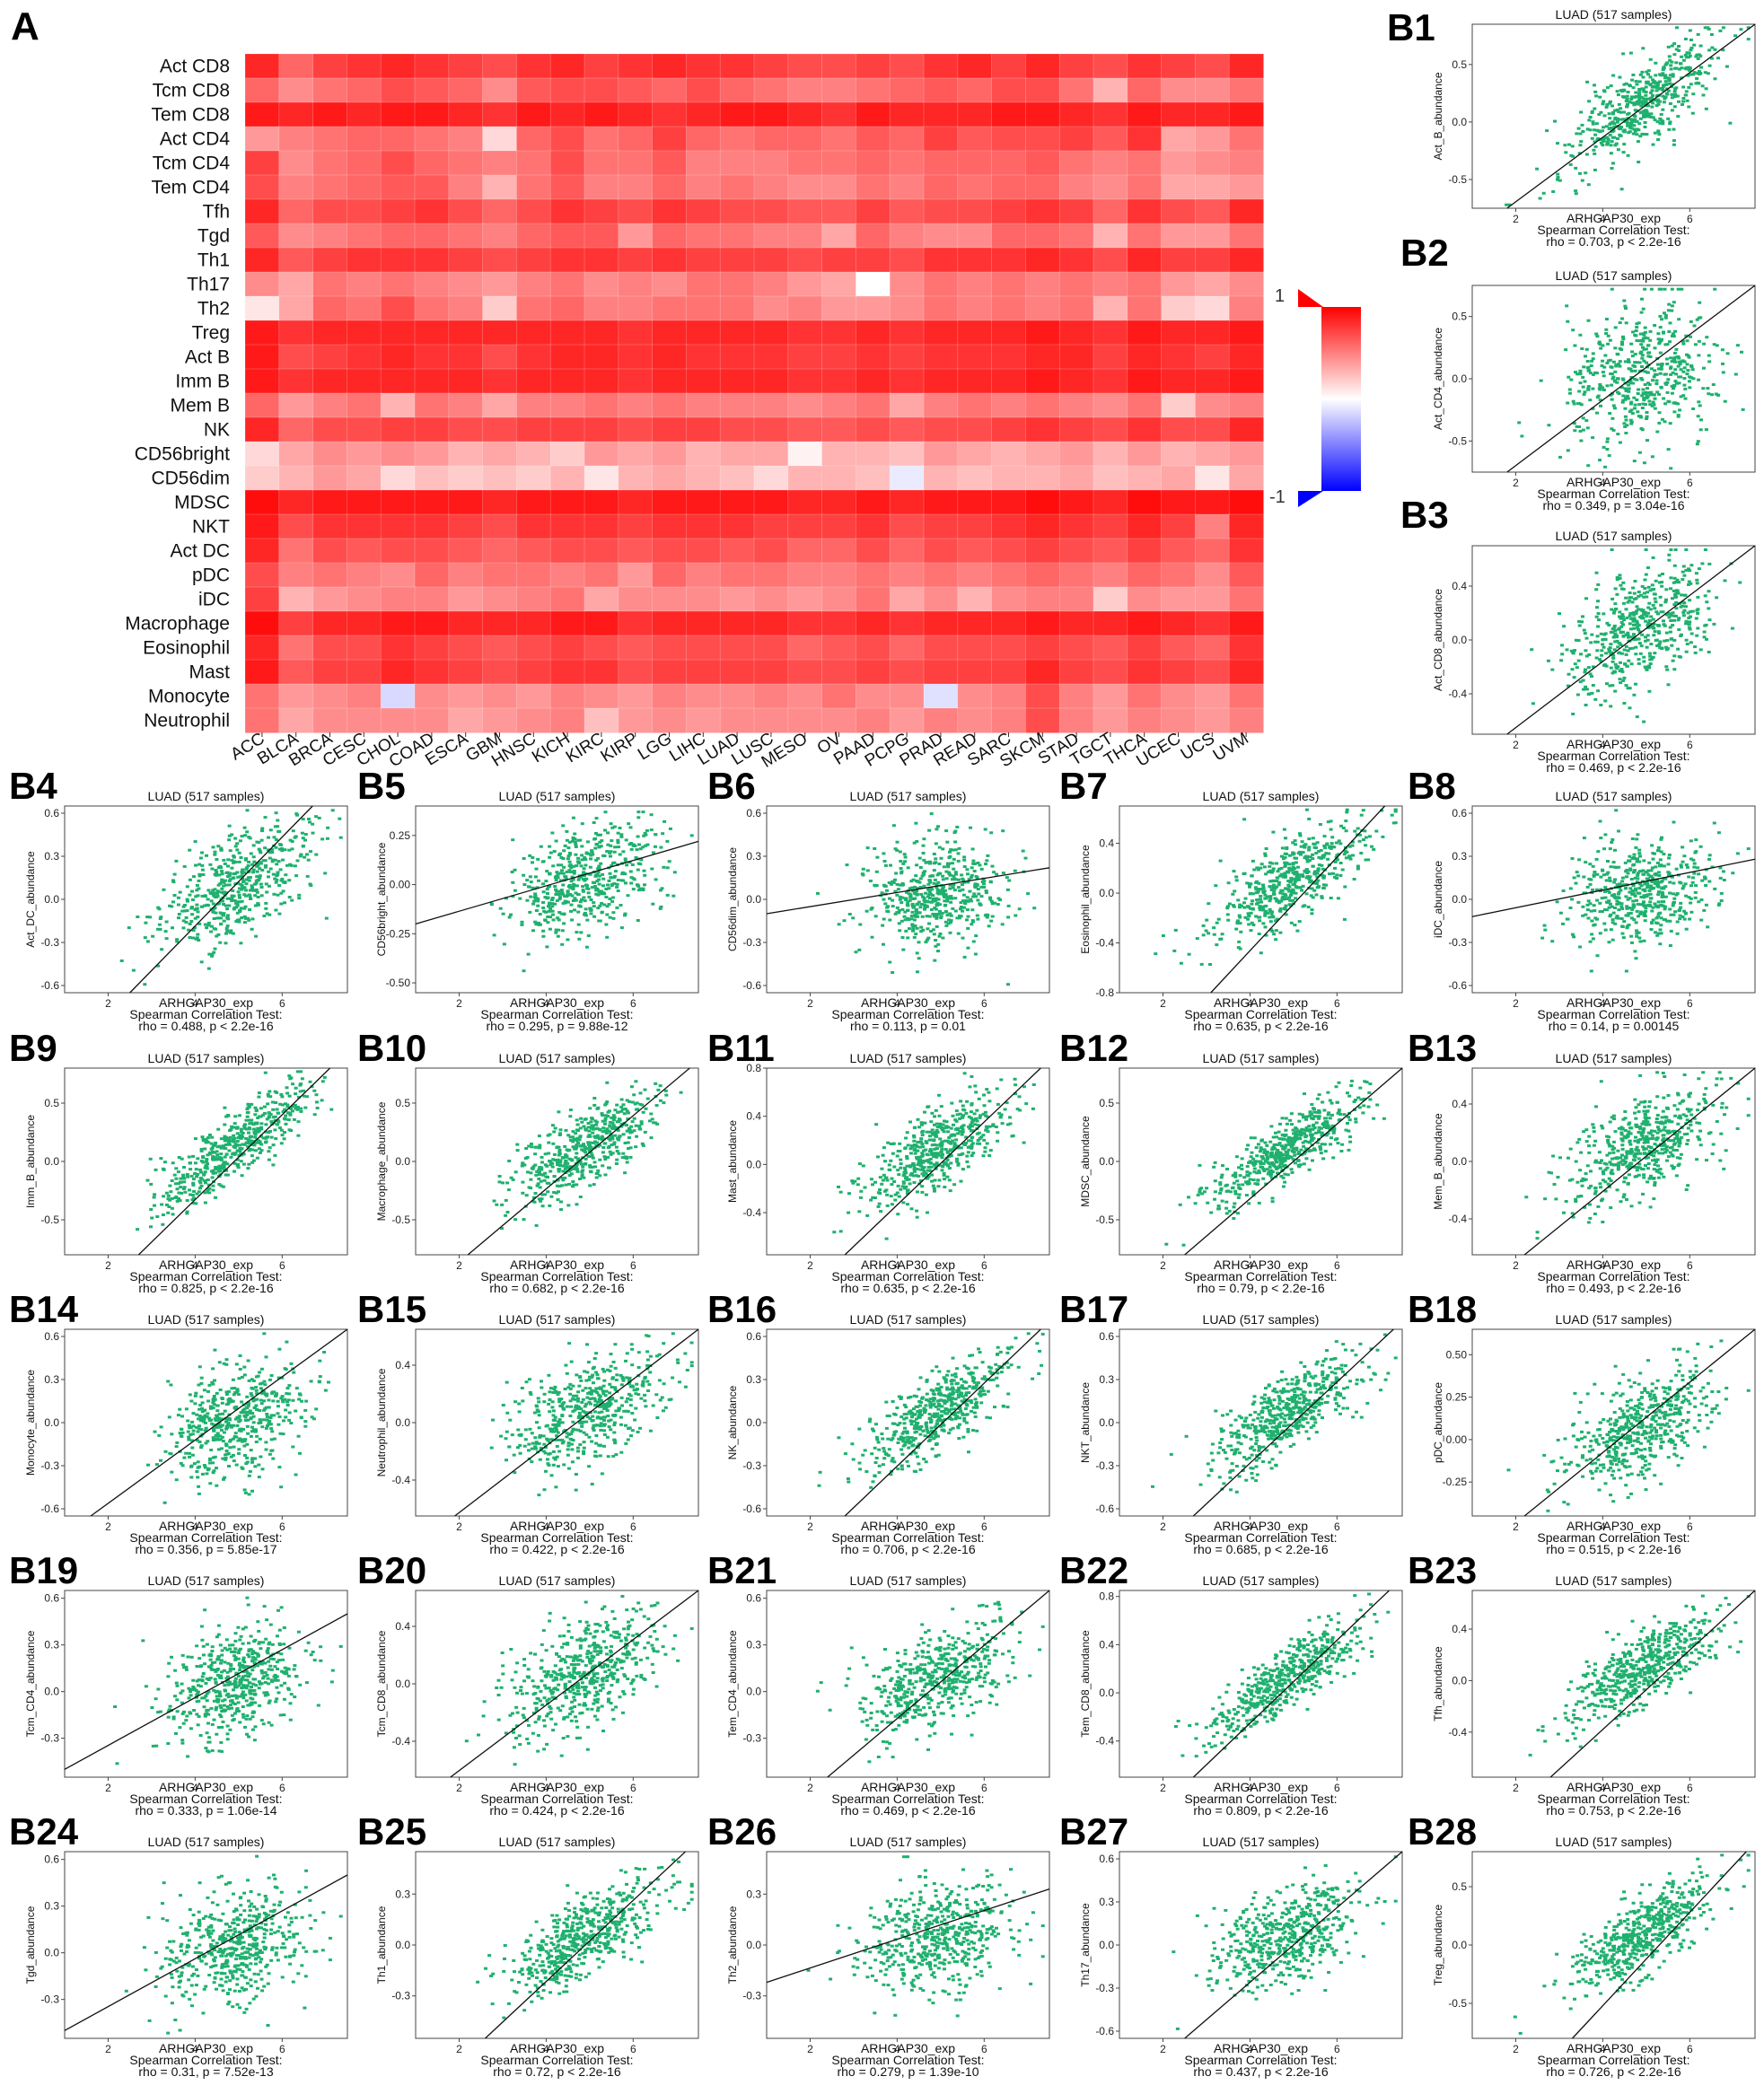  What do you see at coordinates (1276, 887) in the screenshot?
I see `scatter-points` at bounding box center [1276, 887].